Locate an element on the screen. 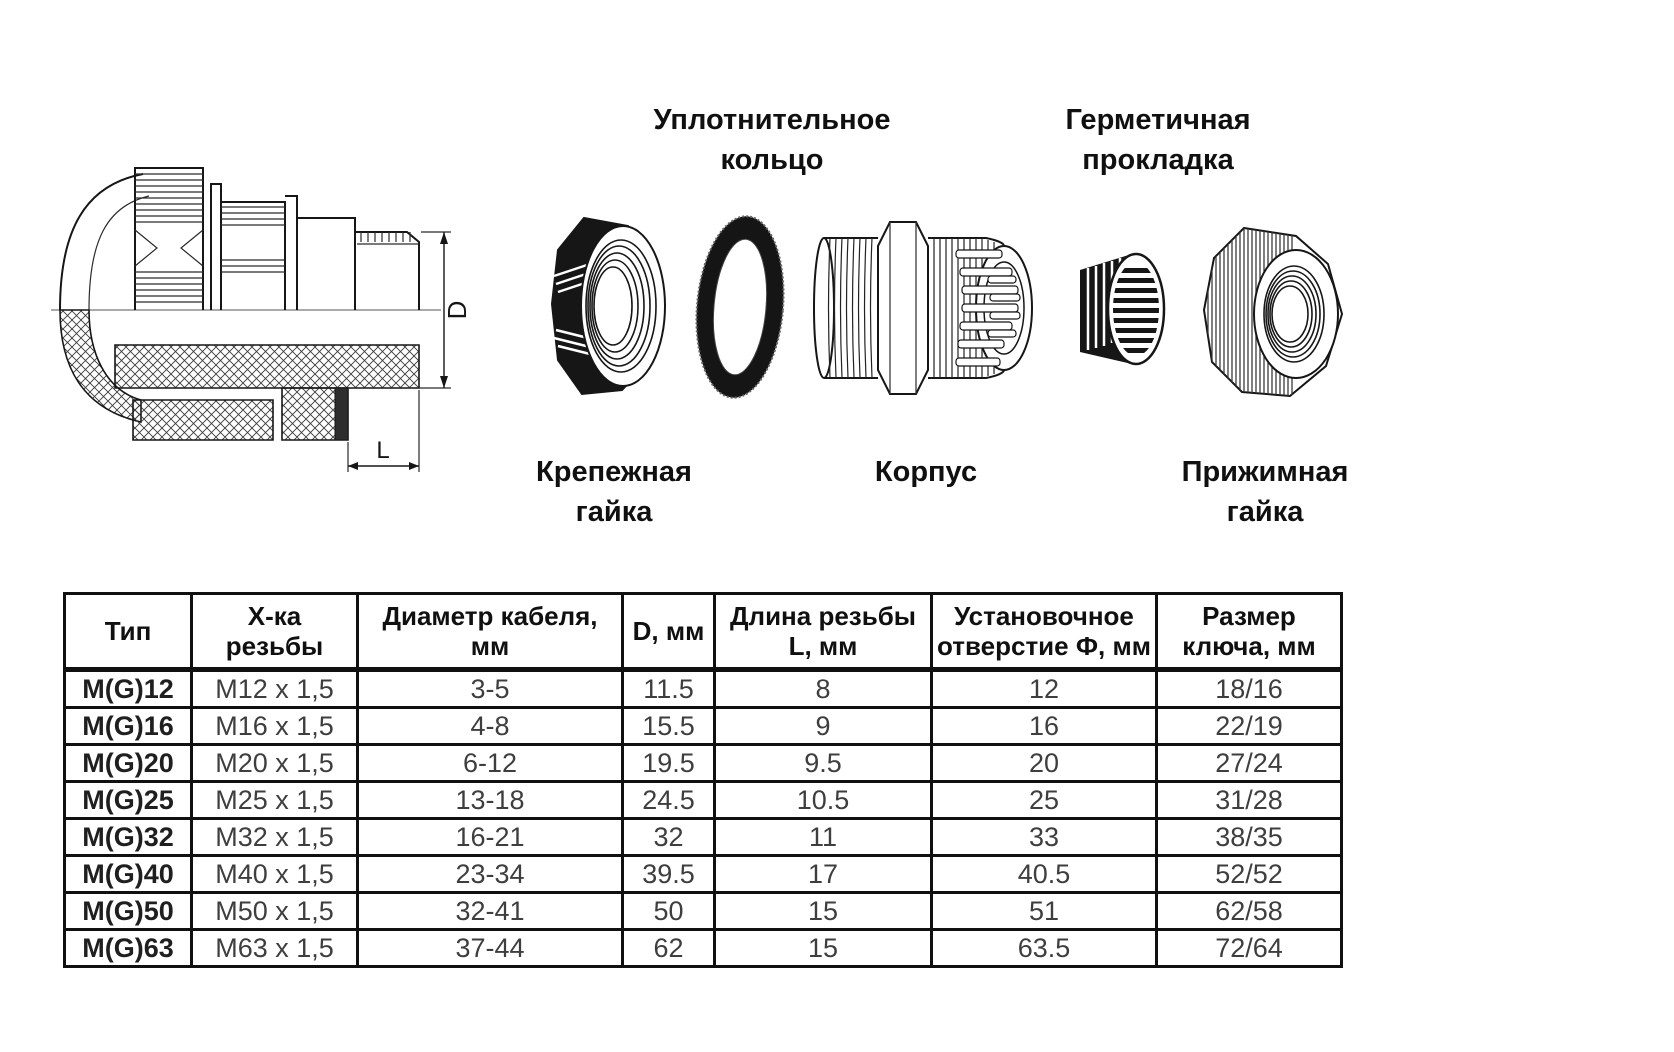 This screenshot has height=1052, width=1674. hermetic-gasket-drawing is located at coordinates (1123, 309).